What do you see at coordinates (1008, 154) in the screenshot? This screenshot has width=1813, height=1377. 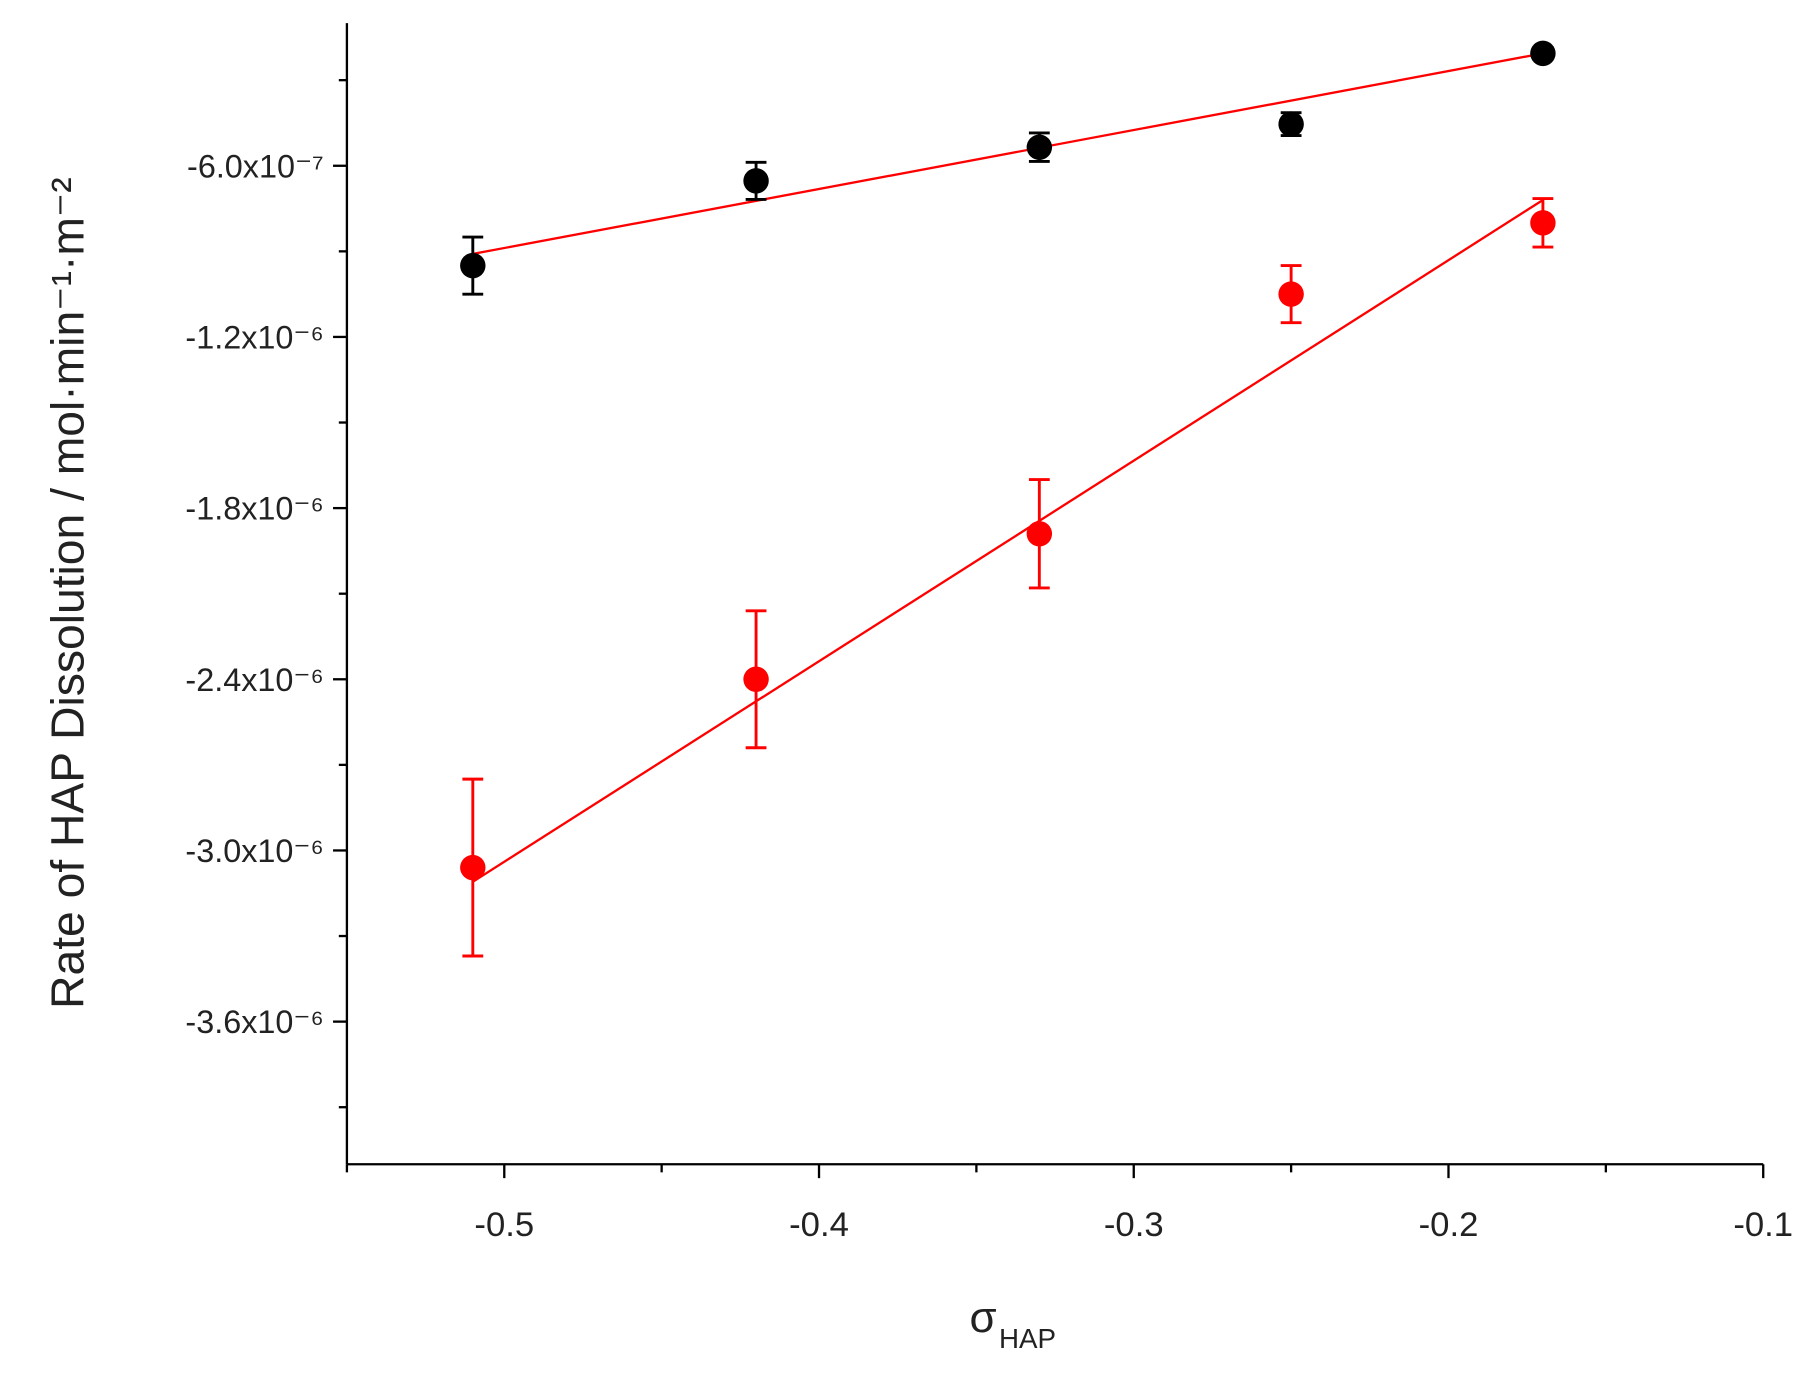 I see `fit-line` at bounding box center [1008, 154].